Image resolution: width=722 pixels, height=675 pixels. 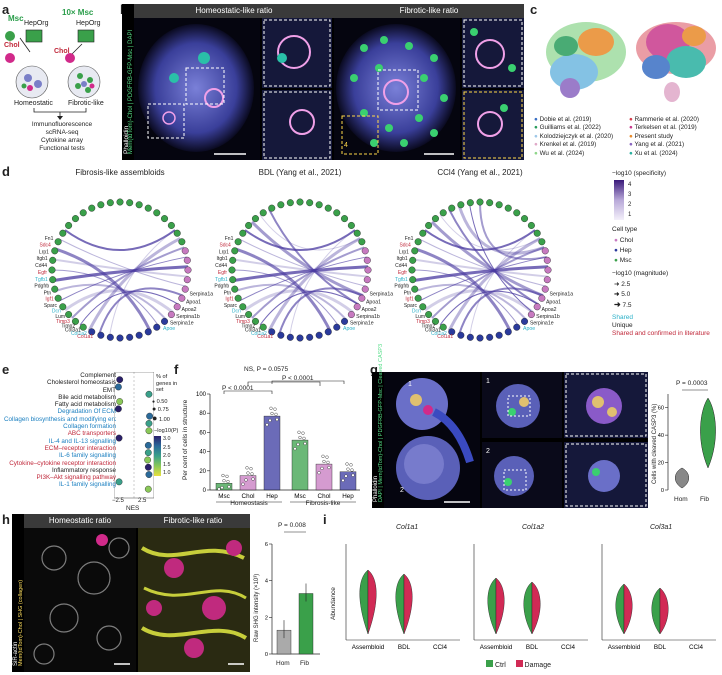 What do you see at coordinates (349, 329) in the screenshot?
I see `gene-label: Apoe` at bounding box center [349, 329].